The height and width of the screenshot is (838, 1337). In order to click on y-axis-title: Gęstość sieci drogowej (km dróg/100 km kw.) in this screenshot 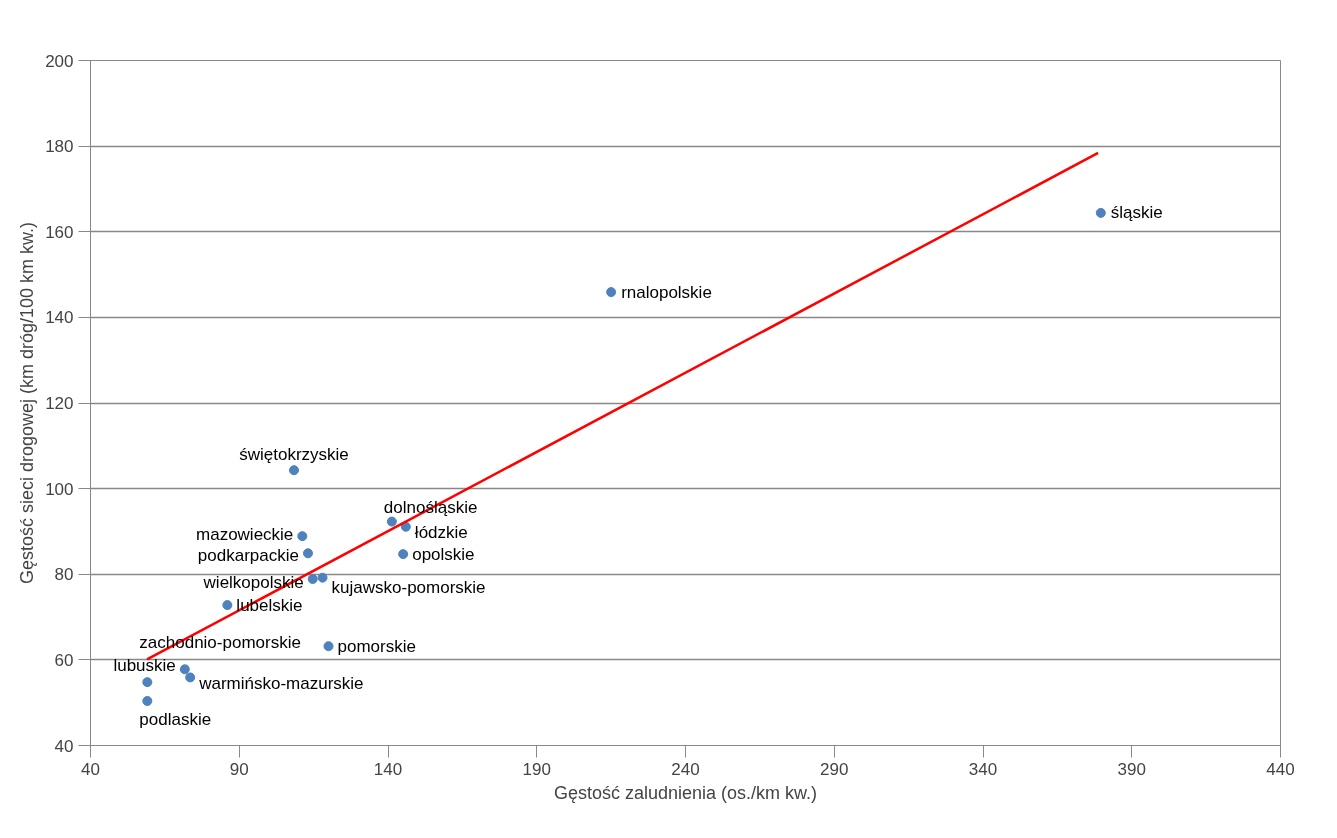, I will do `click(27, 403)`.